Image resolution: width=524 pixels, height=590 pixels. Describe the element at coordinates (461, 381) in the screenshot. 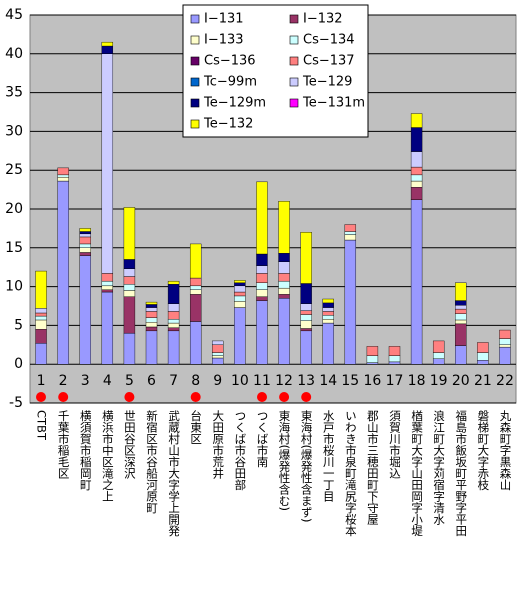

I see `x-tick-label: 20` at that location.